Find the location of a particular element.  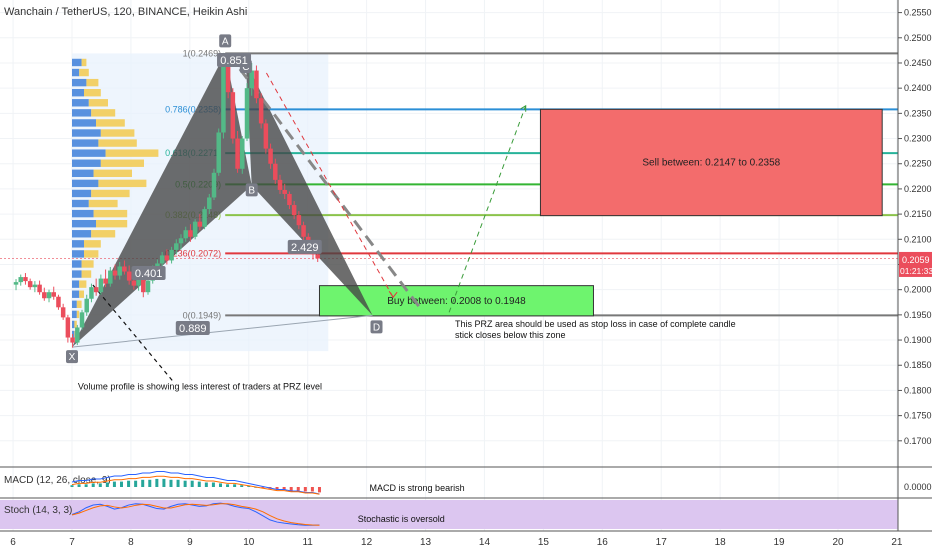

price-badge is located at coordinates (915, 264).